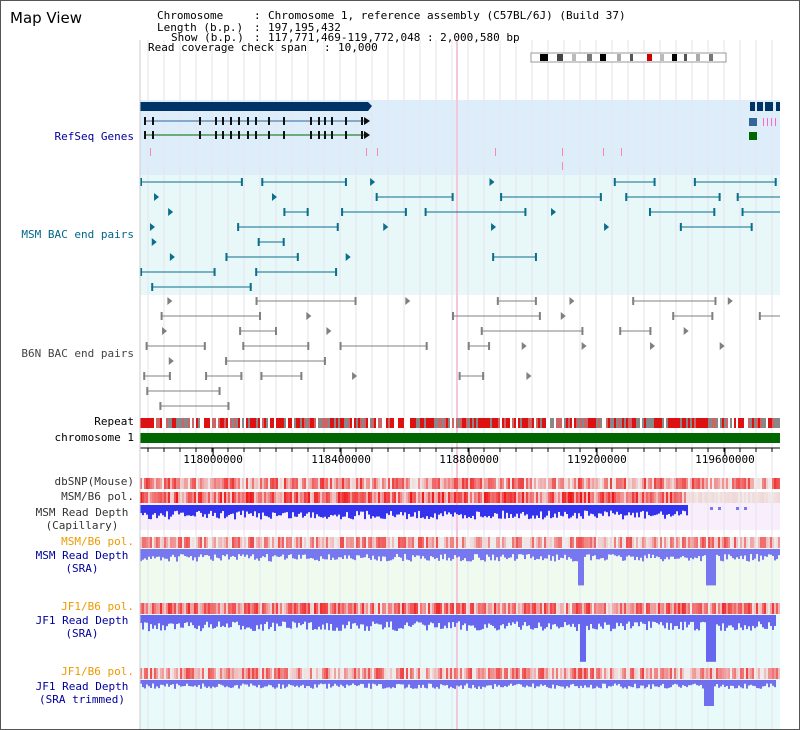  I want to click on jf1-depth-trim-label-2: (SRA trimmed), so click(82, 699).